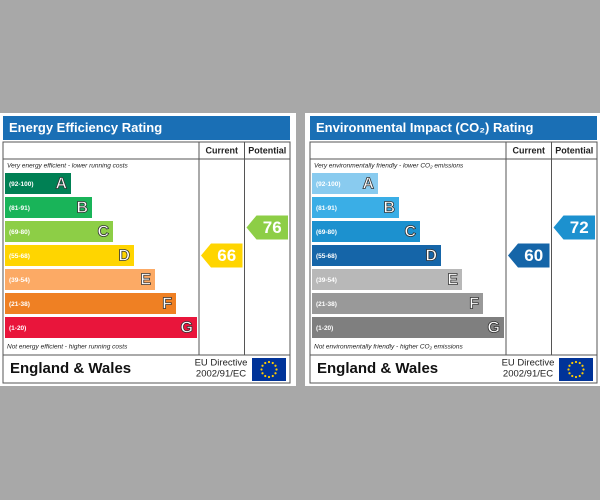 This screenshot has height=500, width=600. I want to click on rating-value: 60, so click(533, 255).